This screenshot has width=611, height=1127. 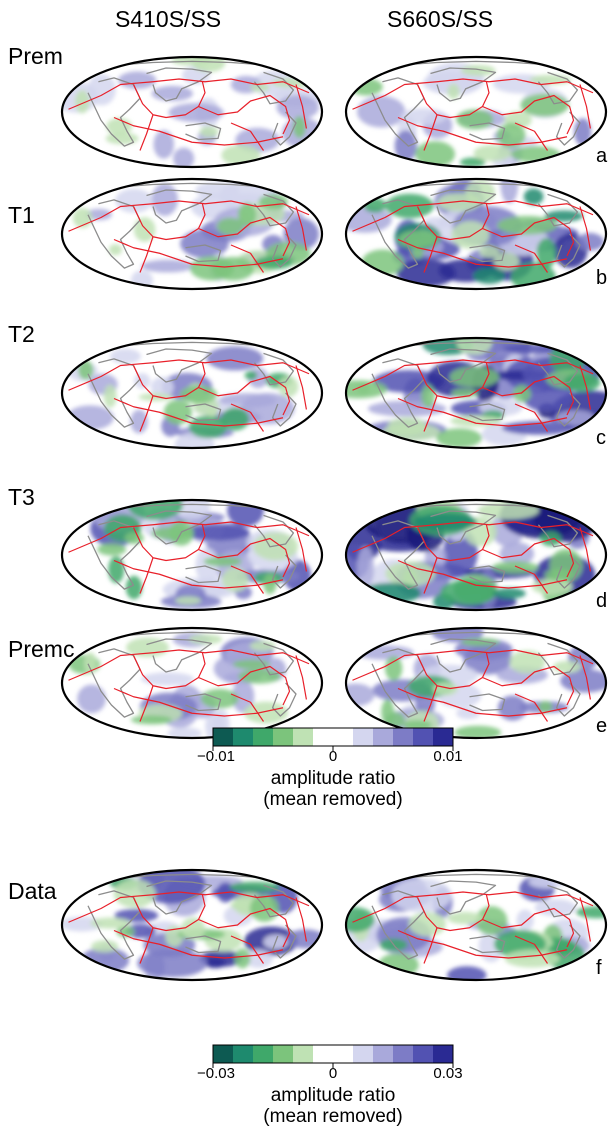 What do you see at coordinates (32, 891) in the screenshot?
I see `row-label-data: Data` at bounding box center [32, 891].